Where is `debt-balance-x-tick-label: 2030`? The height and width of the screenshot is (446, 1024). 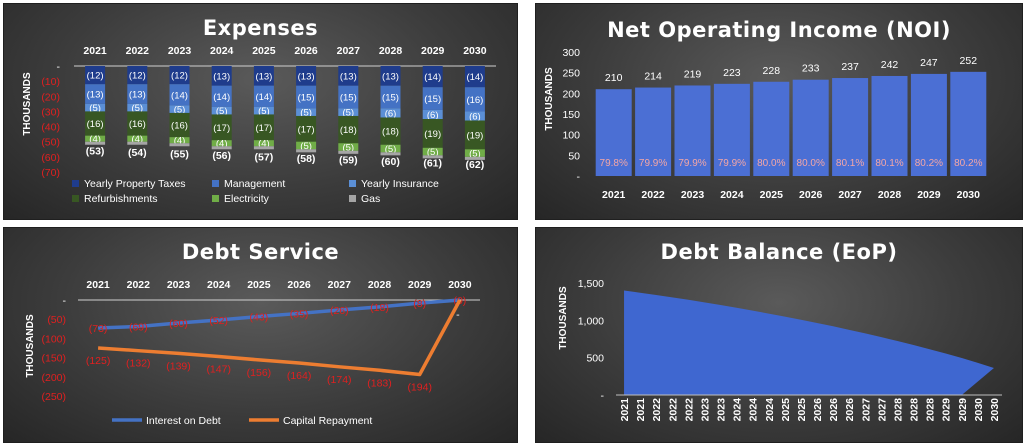 debt-balance-x-tick-label: 2030 is located at coordinates (995, 410).